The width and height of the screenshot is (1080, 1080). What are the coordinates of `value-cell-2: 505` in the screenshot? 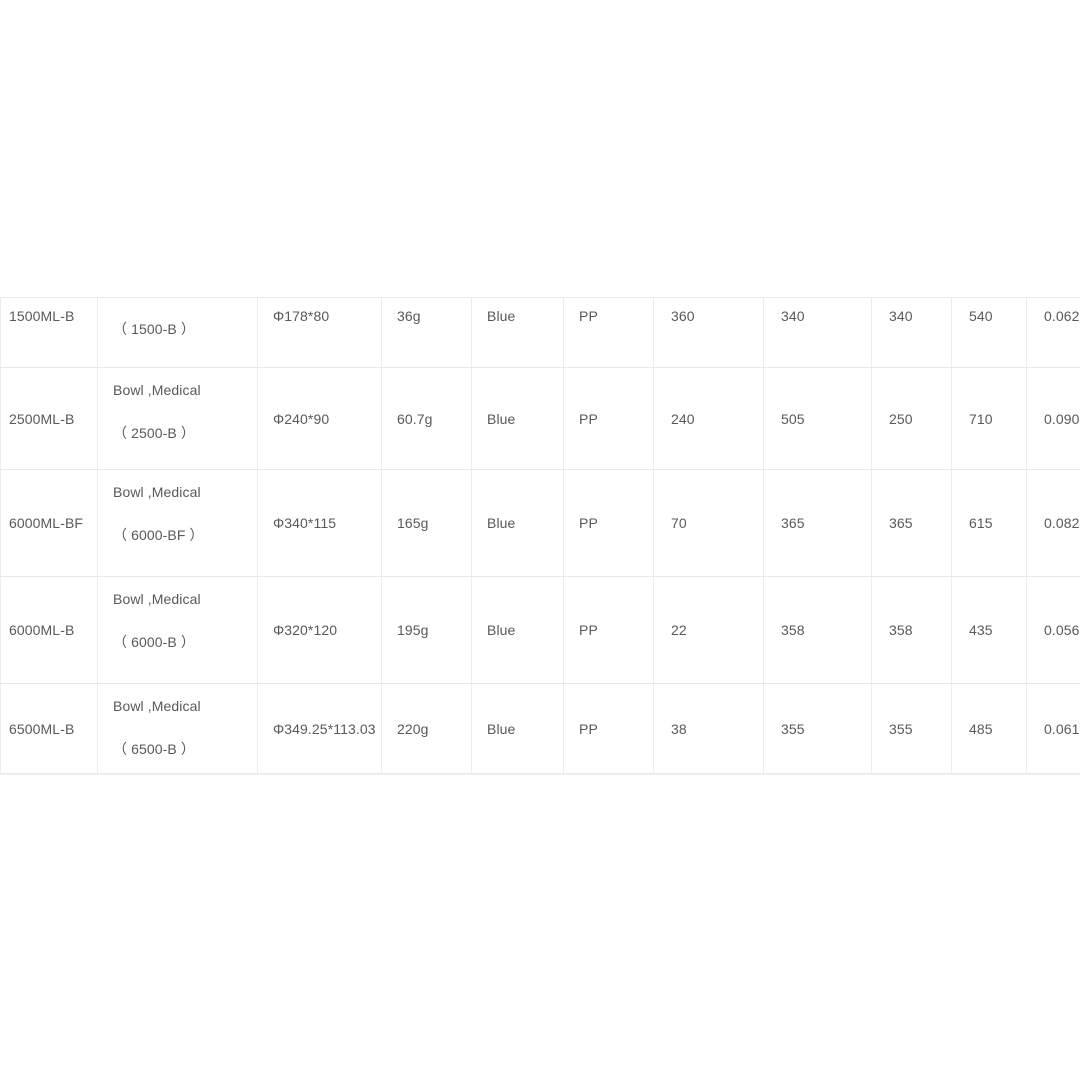 It's located at (818, 418).